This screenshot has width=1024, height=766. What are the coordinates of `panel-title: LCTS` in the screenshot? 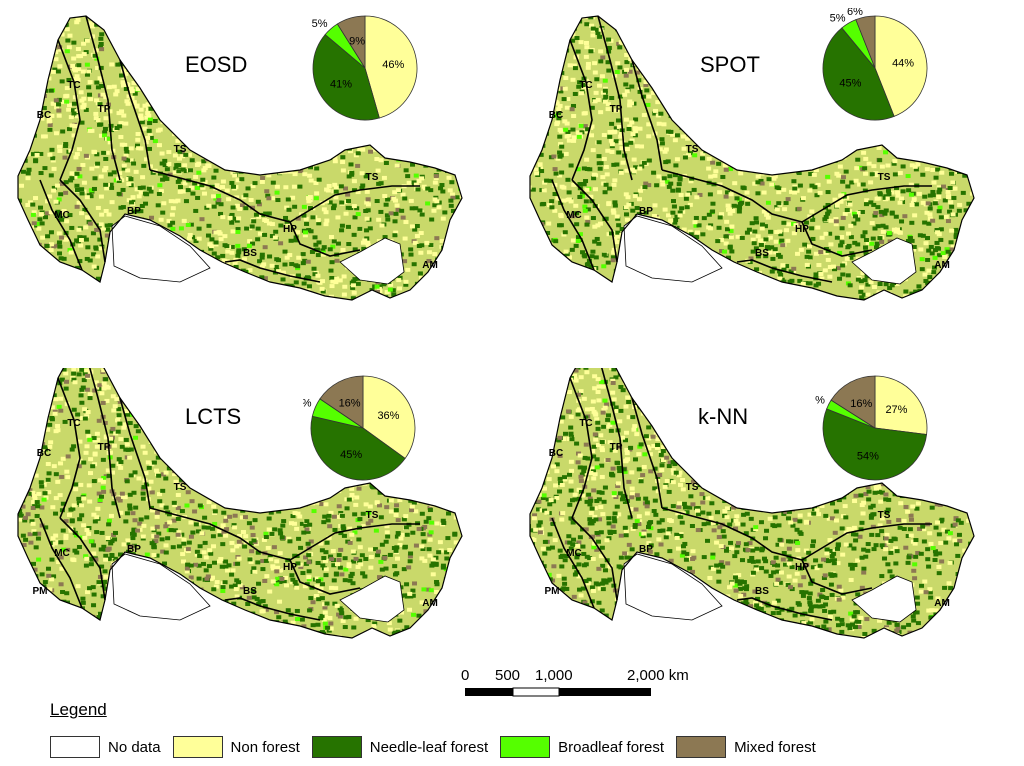 It's located at (213, 416).